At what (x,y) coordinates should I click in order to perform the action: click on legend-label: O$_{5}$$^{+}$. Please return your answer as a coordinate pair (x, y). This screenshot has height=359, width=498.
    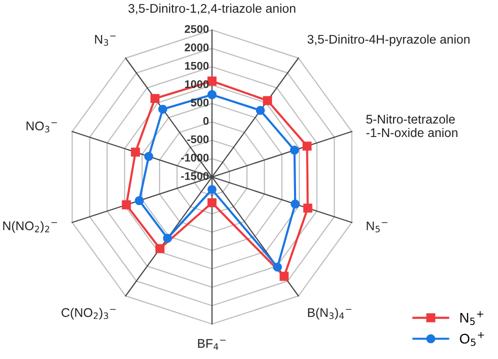
    Looking at the image, I should click on (472, 339).